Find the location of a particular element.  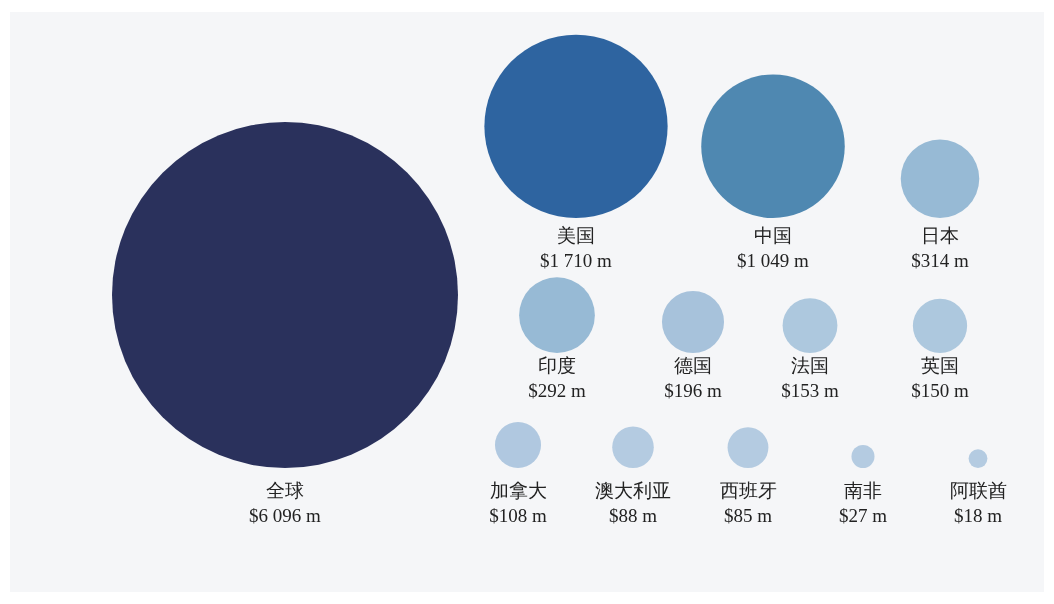

data-label: $85 m is located at coordinates (748, 515).